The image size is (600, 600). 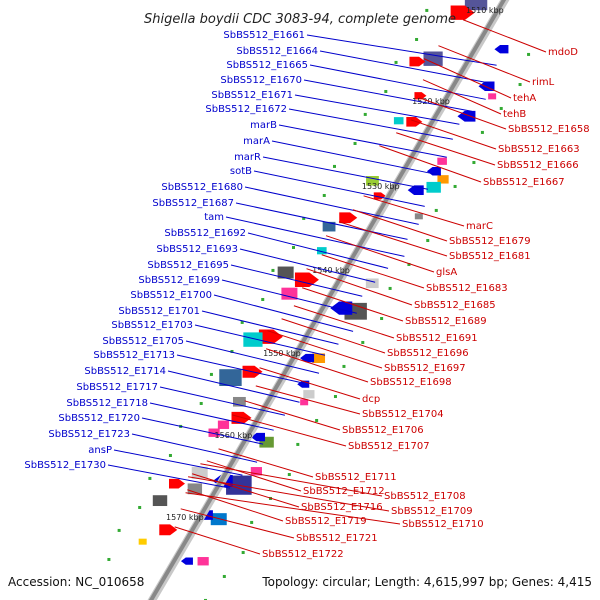 I want to click on gene-label-right: SbBS512_E1722, so click(x=303, y=554).